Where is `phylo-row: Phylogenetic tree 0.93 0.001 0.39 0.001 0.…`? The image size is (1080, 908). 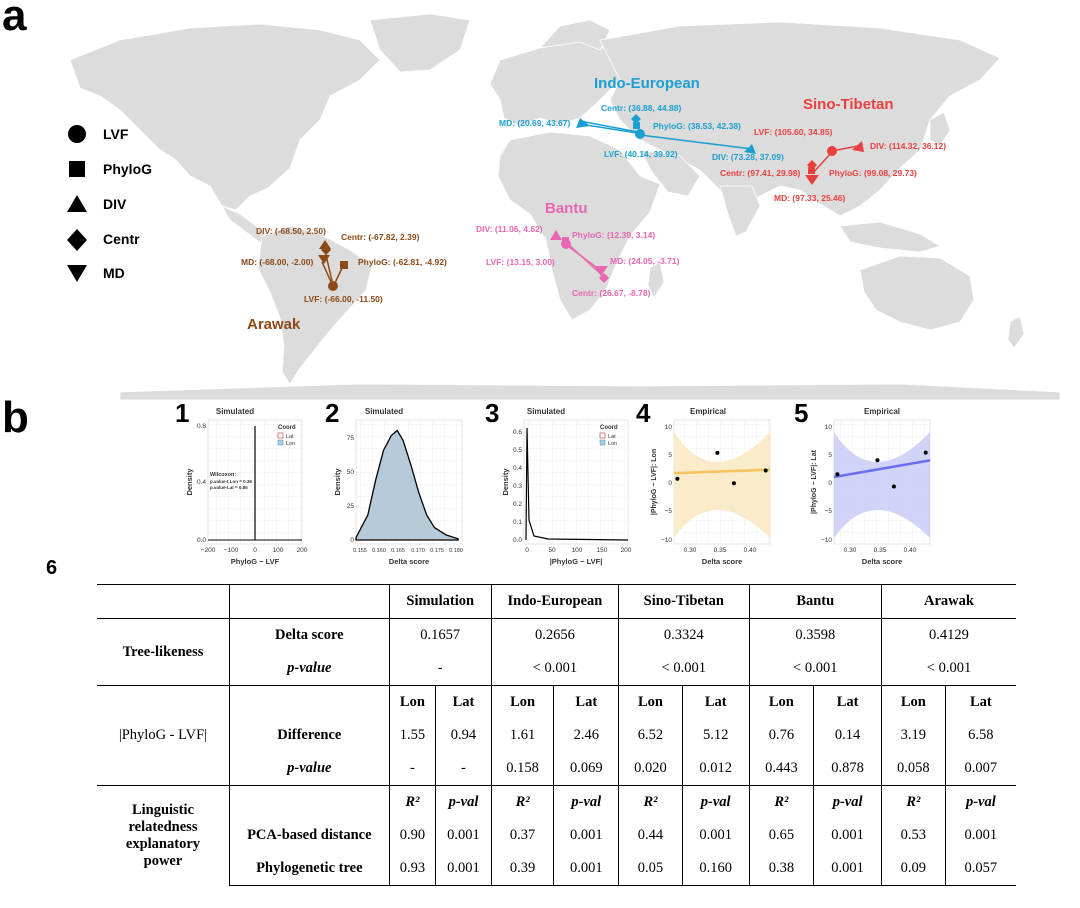 phylo-row: Phylogenetic tree 0.93 0.001 0.39 0.001 0.… is located at coordinates (556, 869).